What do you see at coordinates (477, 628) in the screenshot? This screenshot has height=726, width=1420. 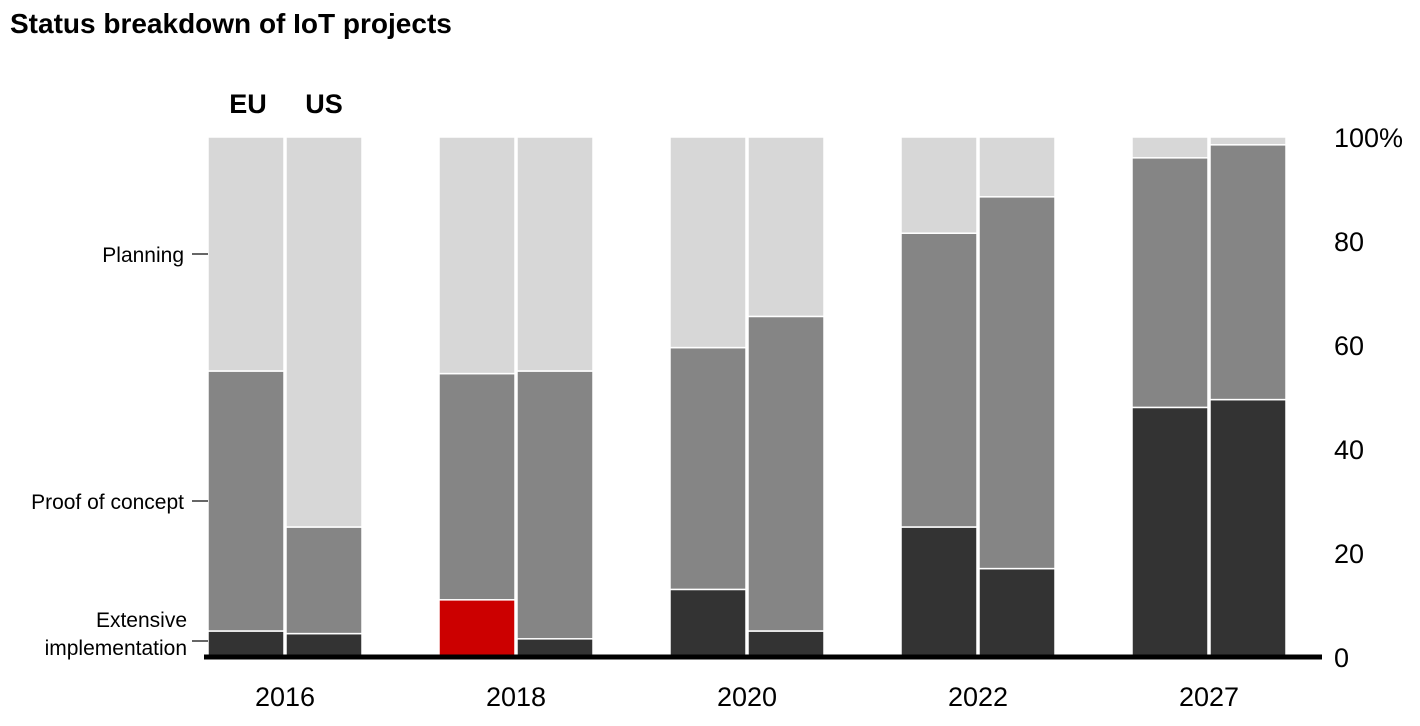 I see `bar-segment-extensive-implementation-eu-2018` at bounding box center [477, 628].